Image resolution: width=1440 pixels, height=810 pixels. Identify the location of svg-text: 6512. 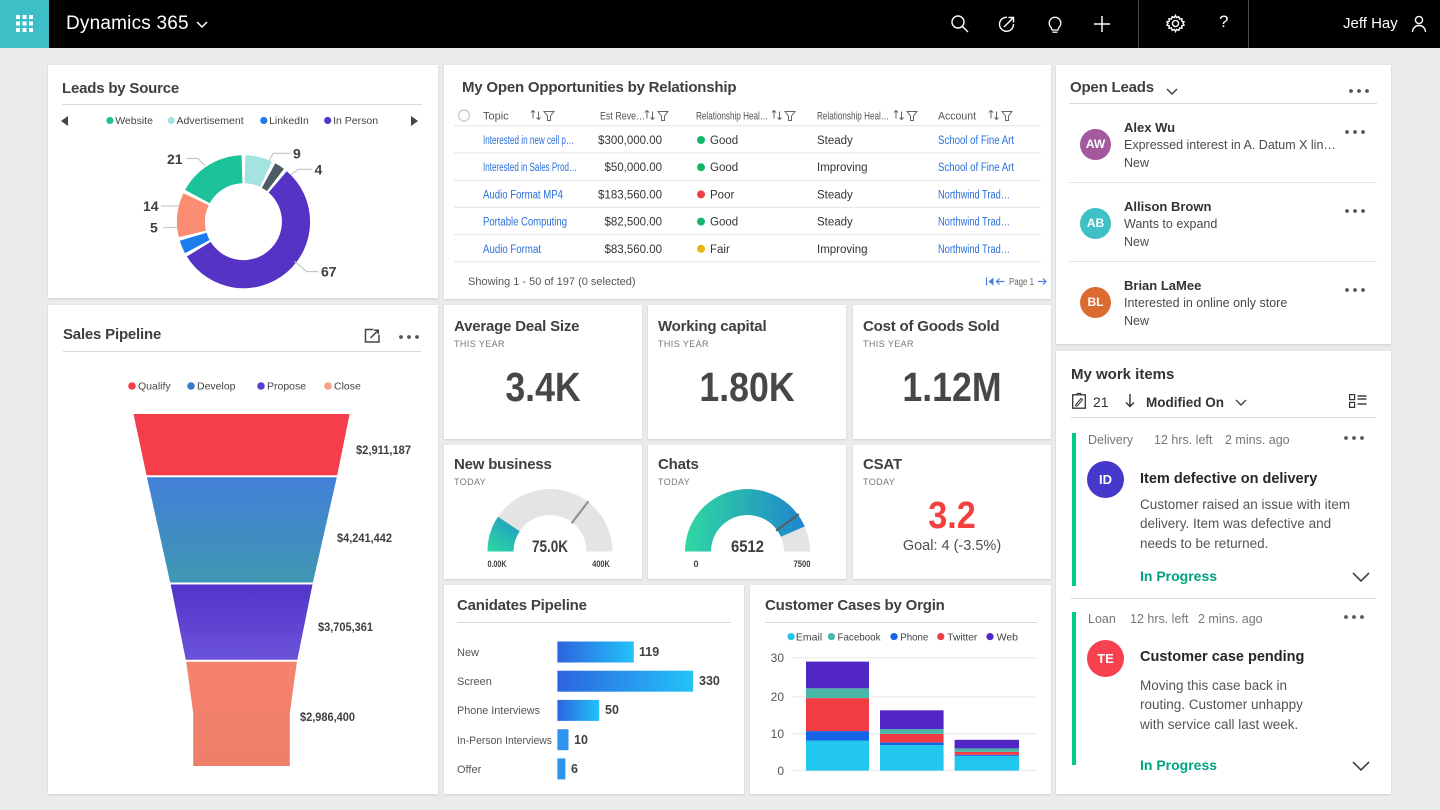
(747, 547).